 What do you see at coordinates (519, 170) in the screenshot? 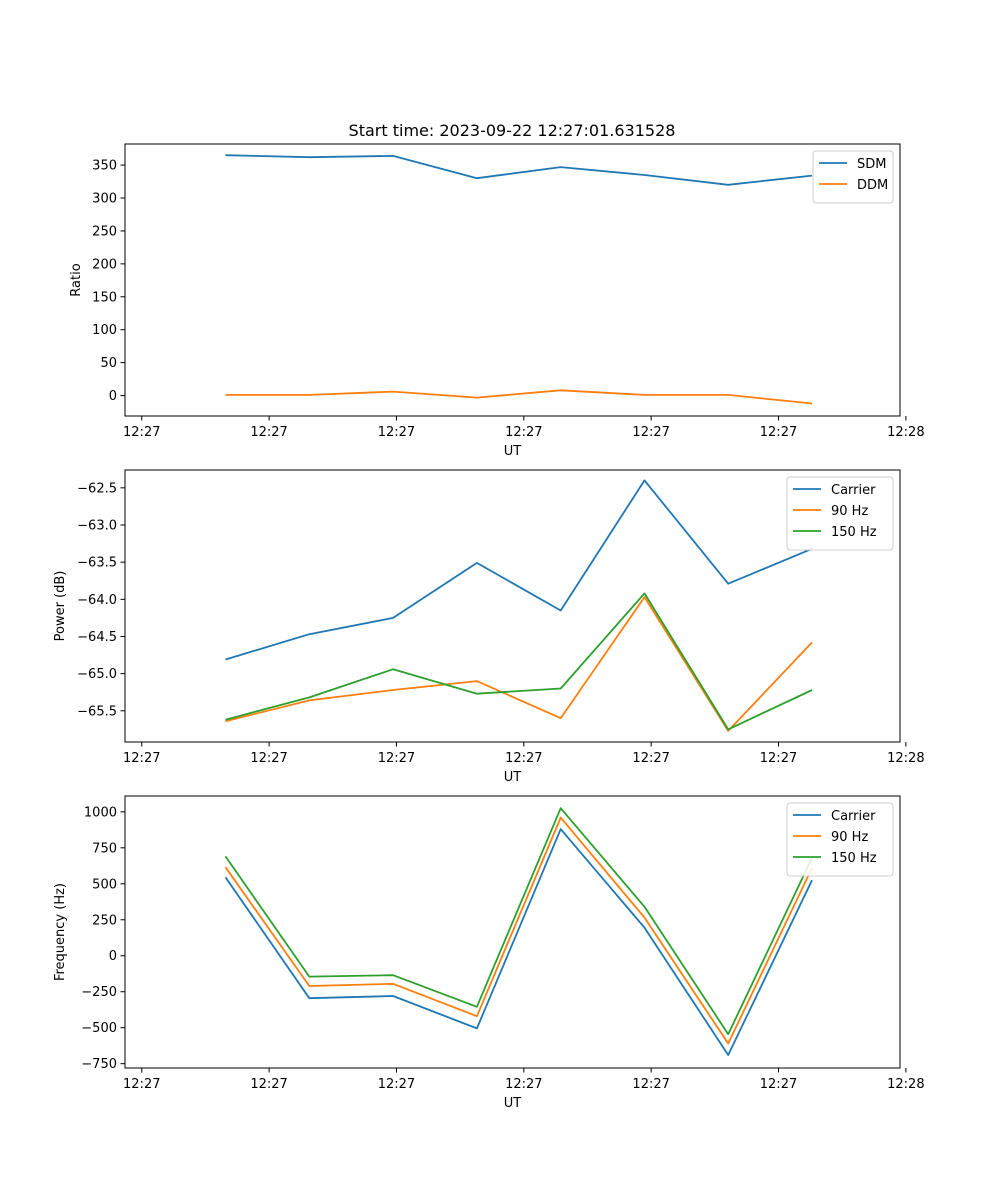
I see `series-line-sdm` at bounding box center [519, 170].